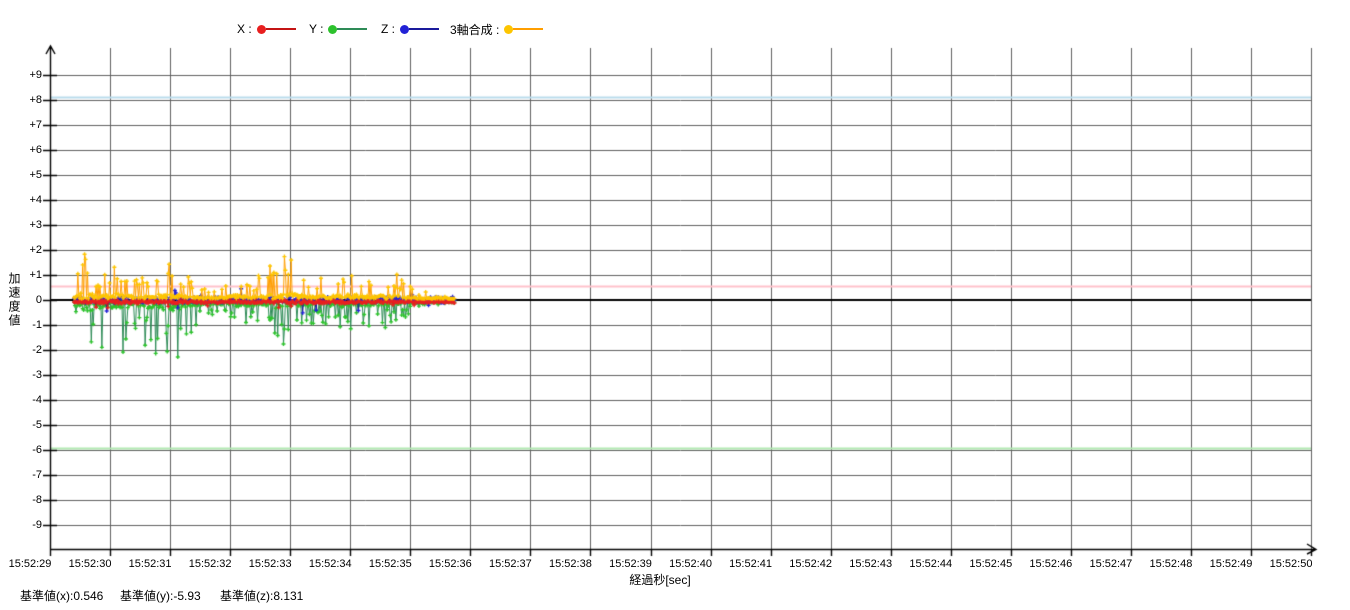 This screenshot has width=1350, height=610. Describe the element at coordinates (35, 125) in the screenshot. I see `y-tick-label: +7` at that location.